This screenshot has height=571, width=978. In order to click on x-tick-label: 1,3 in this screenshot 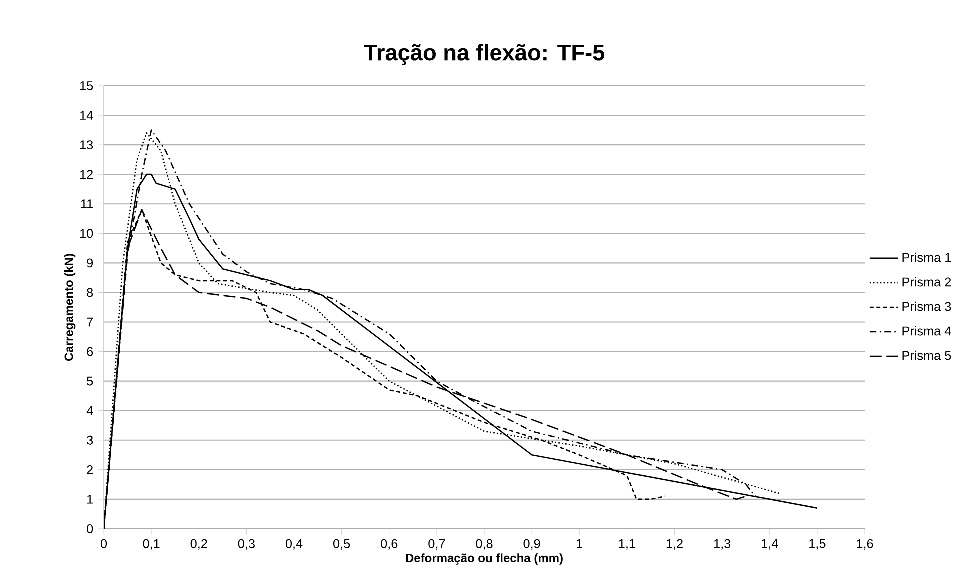, I will do `click(722, 544)`.